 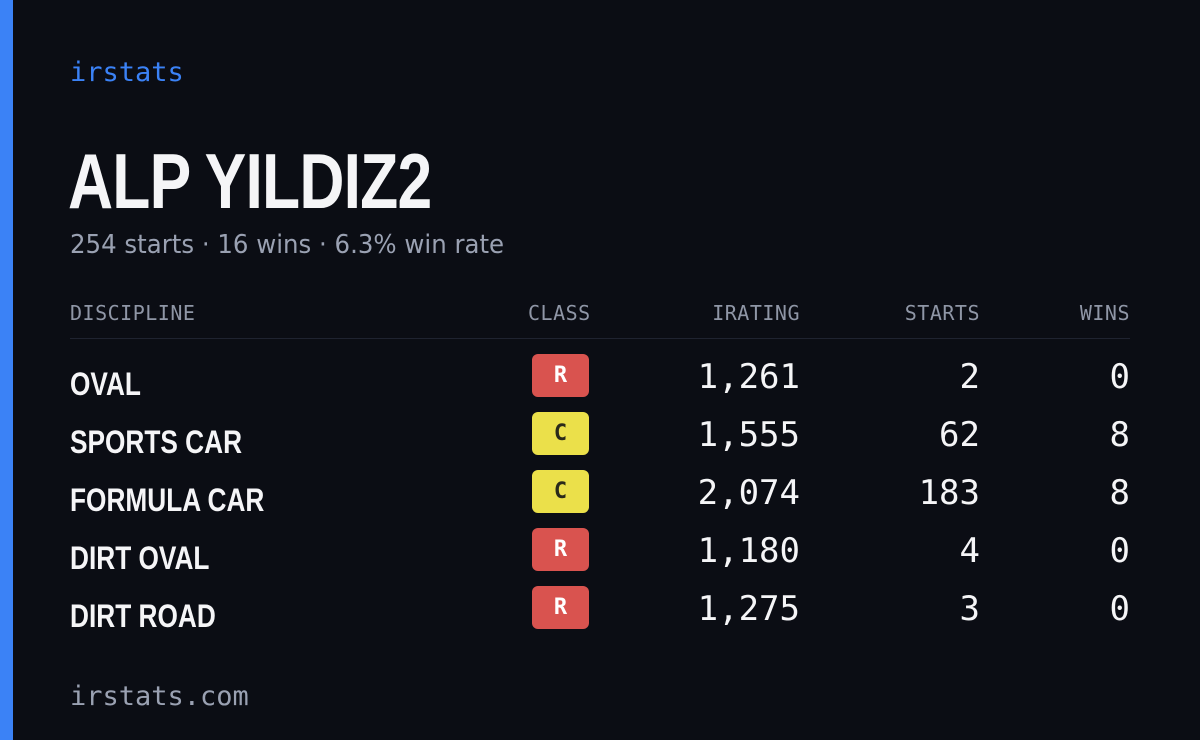 I want to click on irating-value: 2,074, so click(x=748, y=493).